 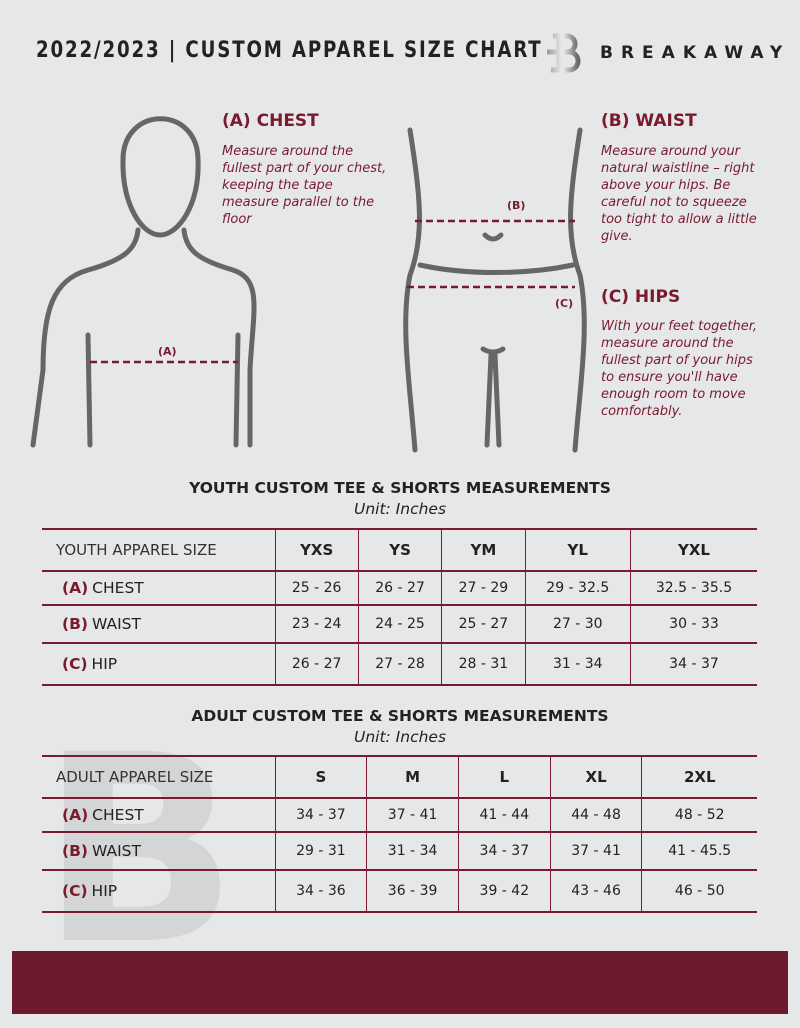 What do you see at coordinates (693, 588) in the screenshot?
I see `measurement-value: 32.5 - 35.5` at bounding box center [693, 588].